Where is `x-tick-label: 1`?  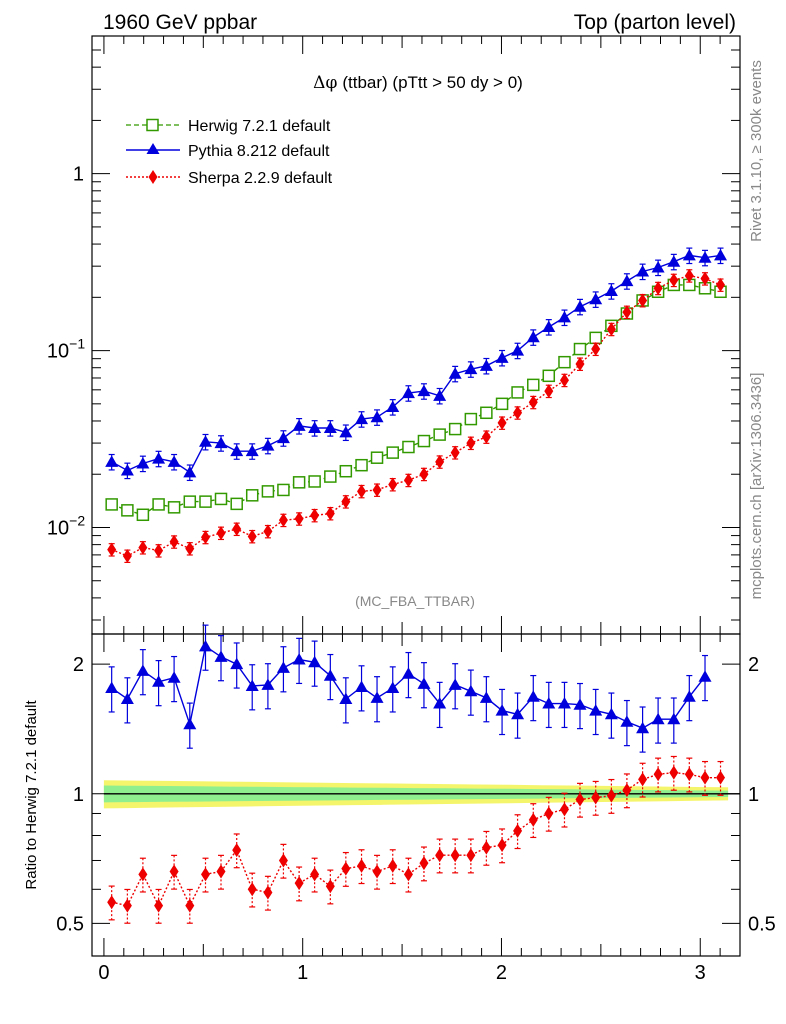 x-tick-label: 1 is located at coordinates (302, 973).